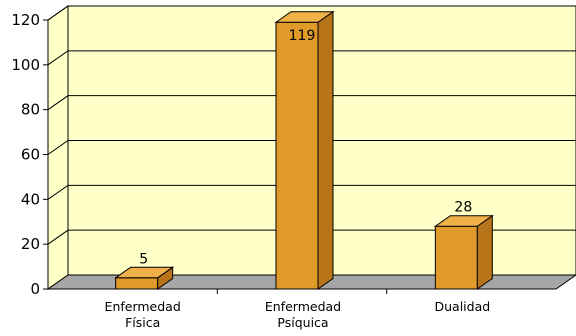 The height and width of the screenshot is (336, 576). I want to click on y-tick-label: 60, so click(30, 155).